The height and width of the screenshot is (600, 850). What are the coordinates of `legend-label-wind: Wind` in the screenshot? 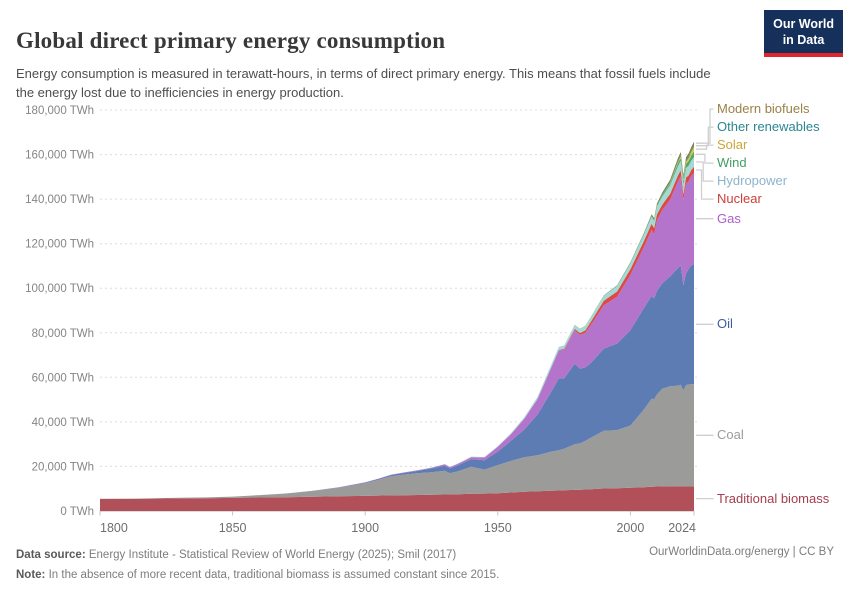 It's located at (732, 162).